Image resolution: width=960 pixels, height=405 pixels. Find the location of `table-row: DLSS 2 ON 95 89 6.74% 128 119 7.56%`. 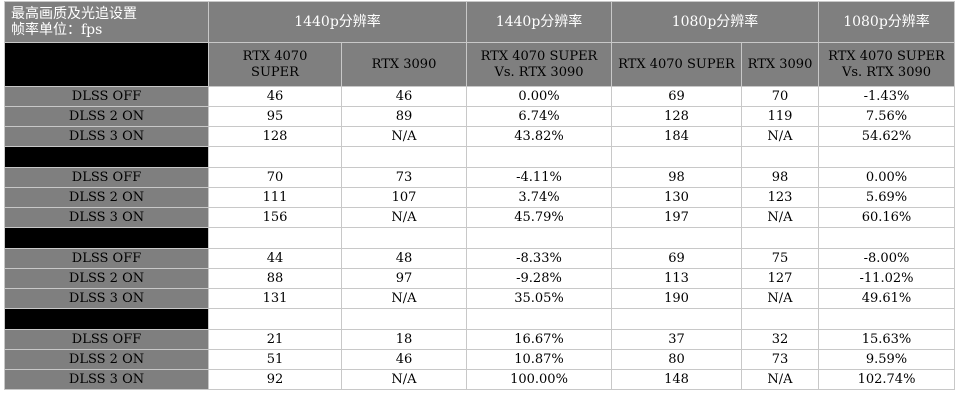

table-row: DLSS 2 ON 95 89 6.74% 128 119 7.56% is located at coordinates (479, 116).